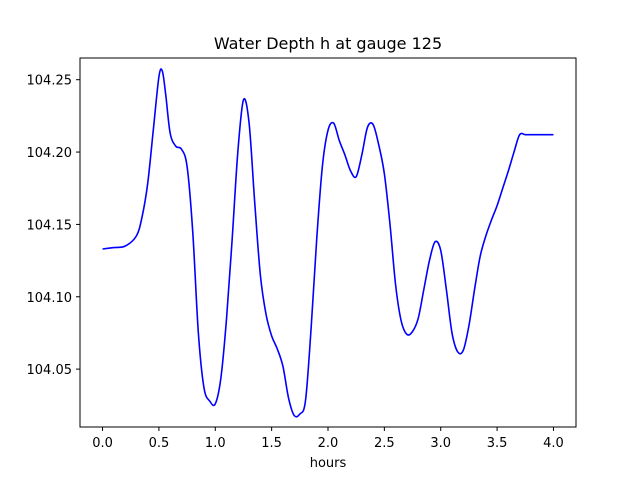  I want to click on x-tick-label: 4.0, so click(553, 443).